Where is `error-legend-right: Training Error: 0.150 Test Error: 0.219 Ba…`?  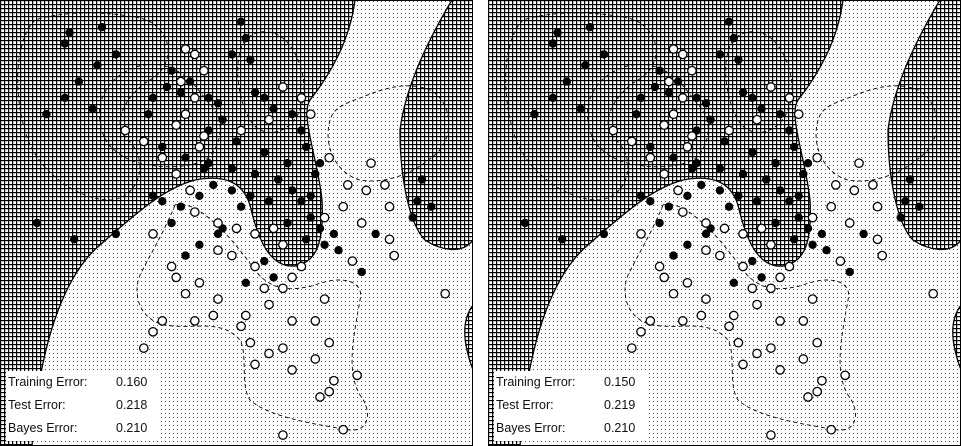
error-legend-right: Training Error: 0.150 Test Error: 0.219 Ba… is located at coordinates (570, 406).